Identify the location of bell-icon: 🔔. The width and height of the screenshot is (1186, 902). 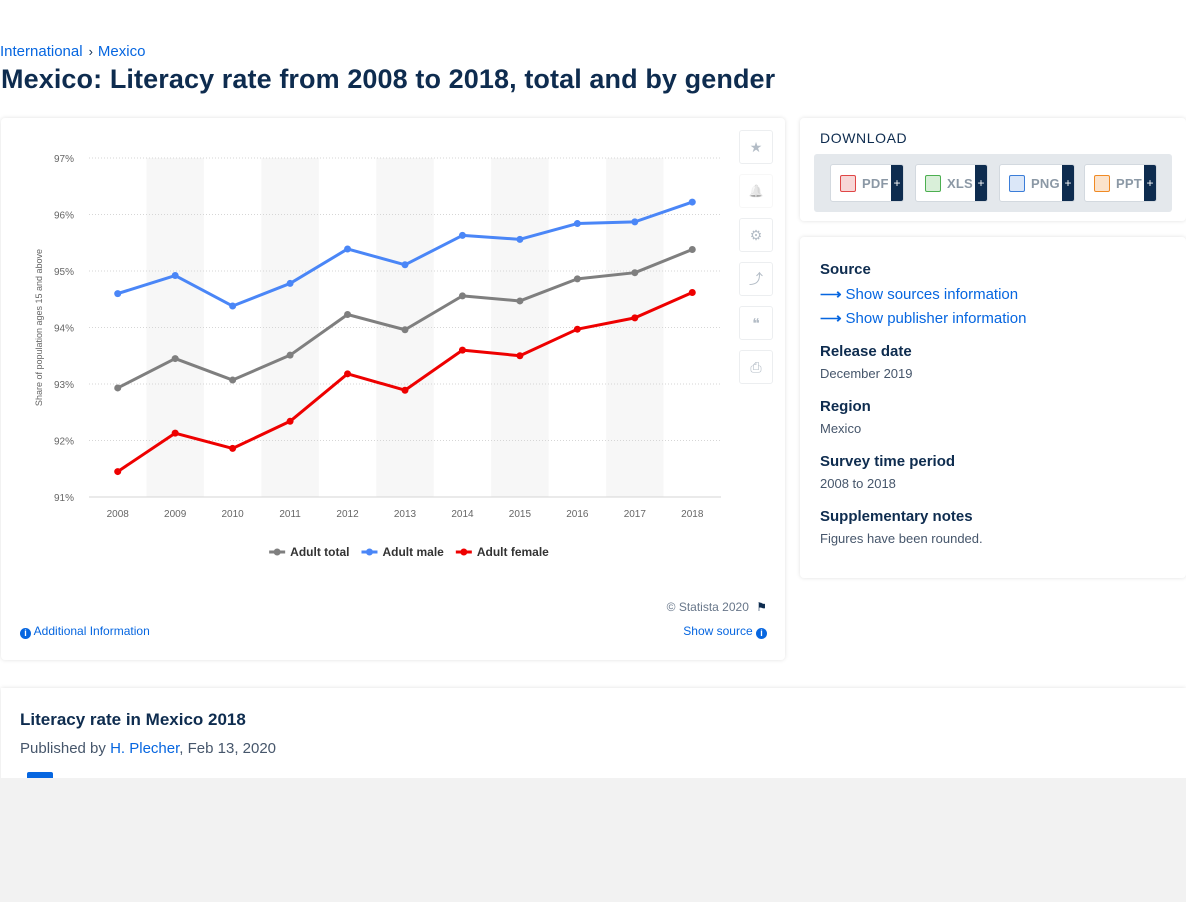
(756, 191).